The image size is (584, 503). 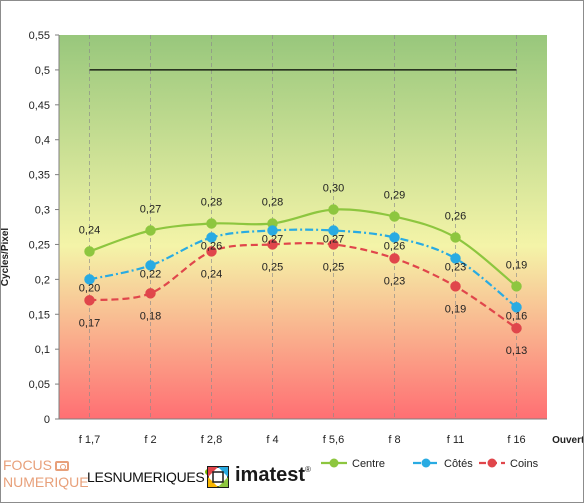 I want to click on camera-icon, so click(x=62, y=466).